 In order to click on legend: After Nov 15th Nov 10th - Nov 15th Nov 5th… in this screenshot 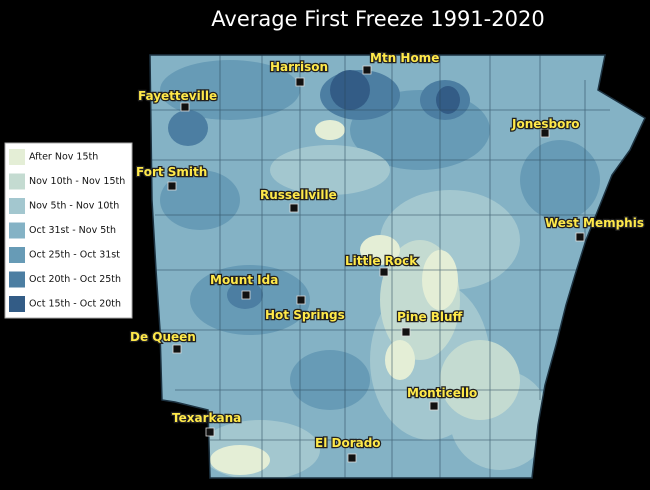, I will do `click(67, 230)`.